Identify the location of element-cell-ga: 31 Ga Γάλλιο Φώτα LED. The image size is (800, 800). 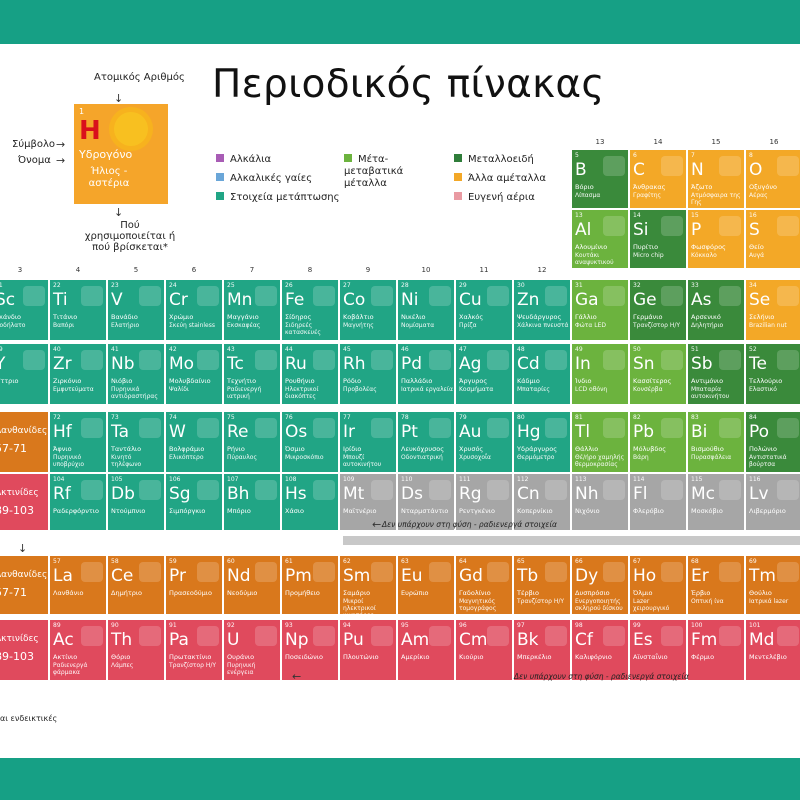
(600, 310).